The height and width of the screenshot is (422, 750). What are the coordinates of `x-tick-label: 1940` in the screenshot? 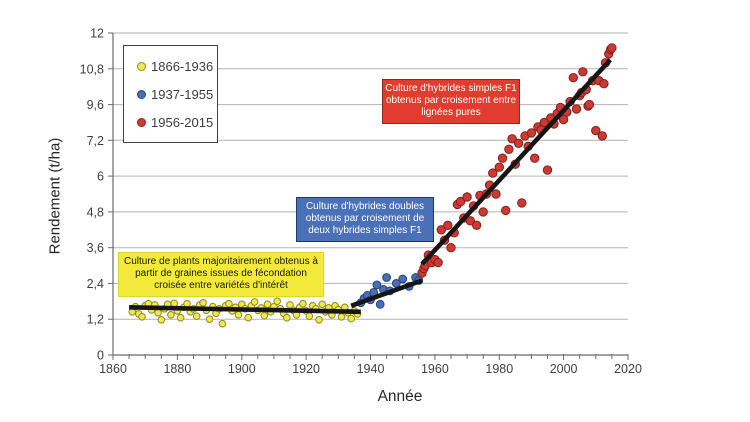 It's located at (371, 369).